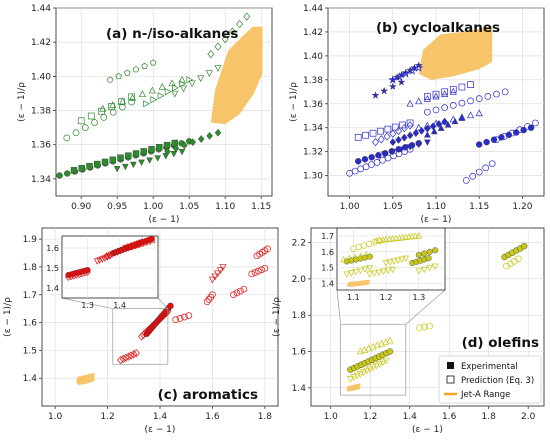  I want to click on inset-x-tick-label: 1.3, so click(87, 305).